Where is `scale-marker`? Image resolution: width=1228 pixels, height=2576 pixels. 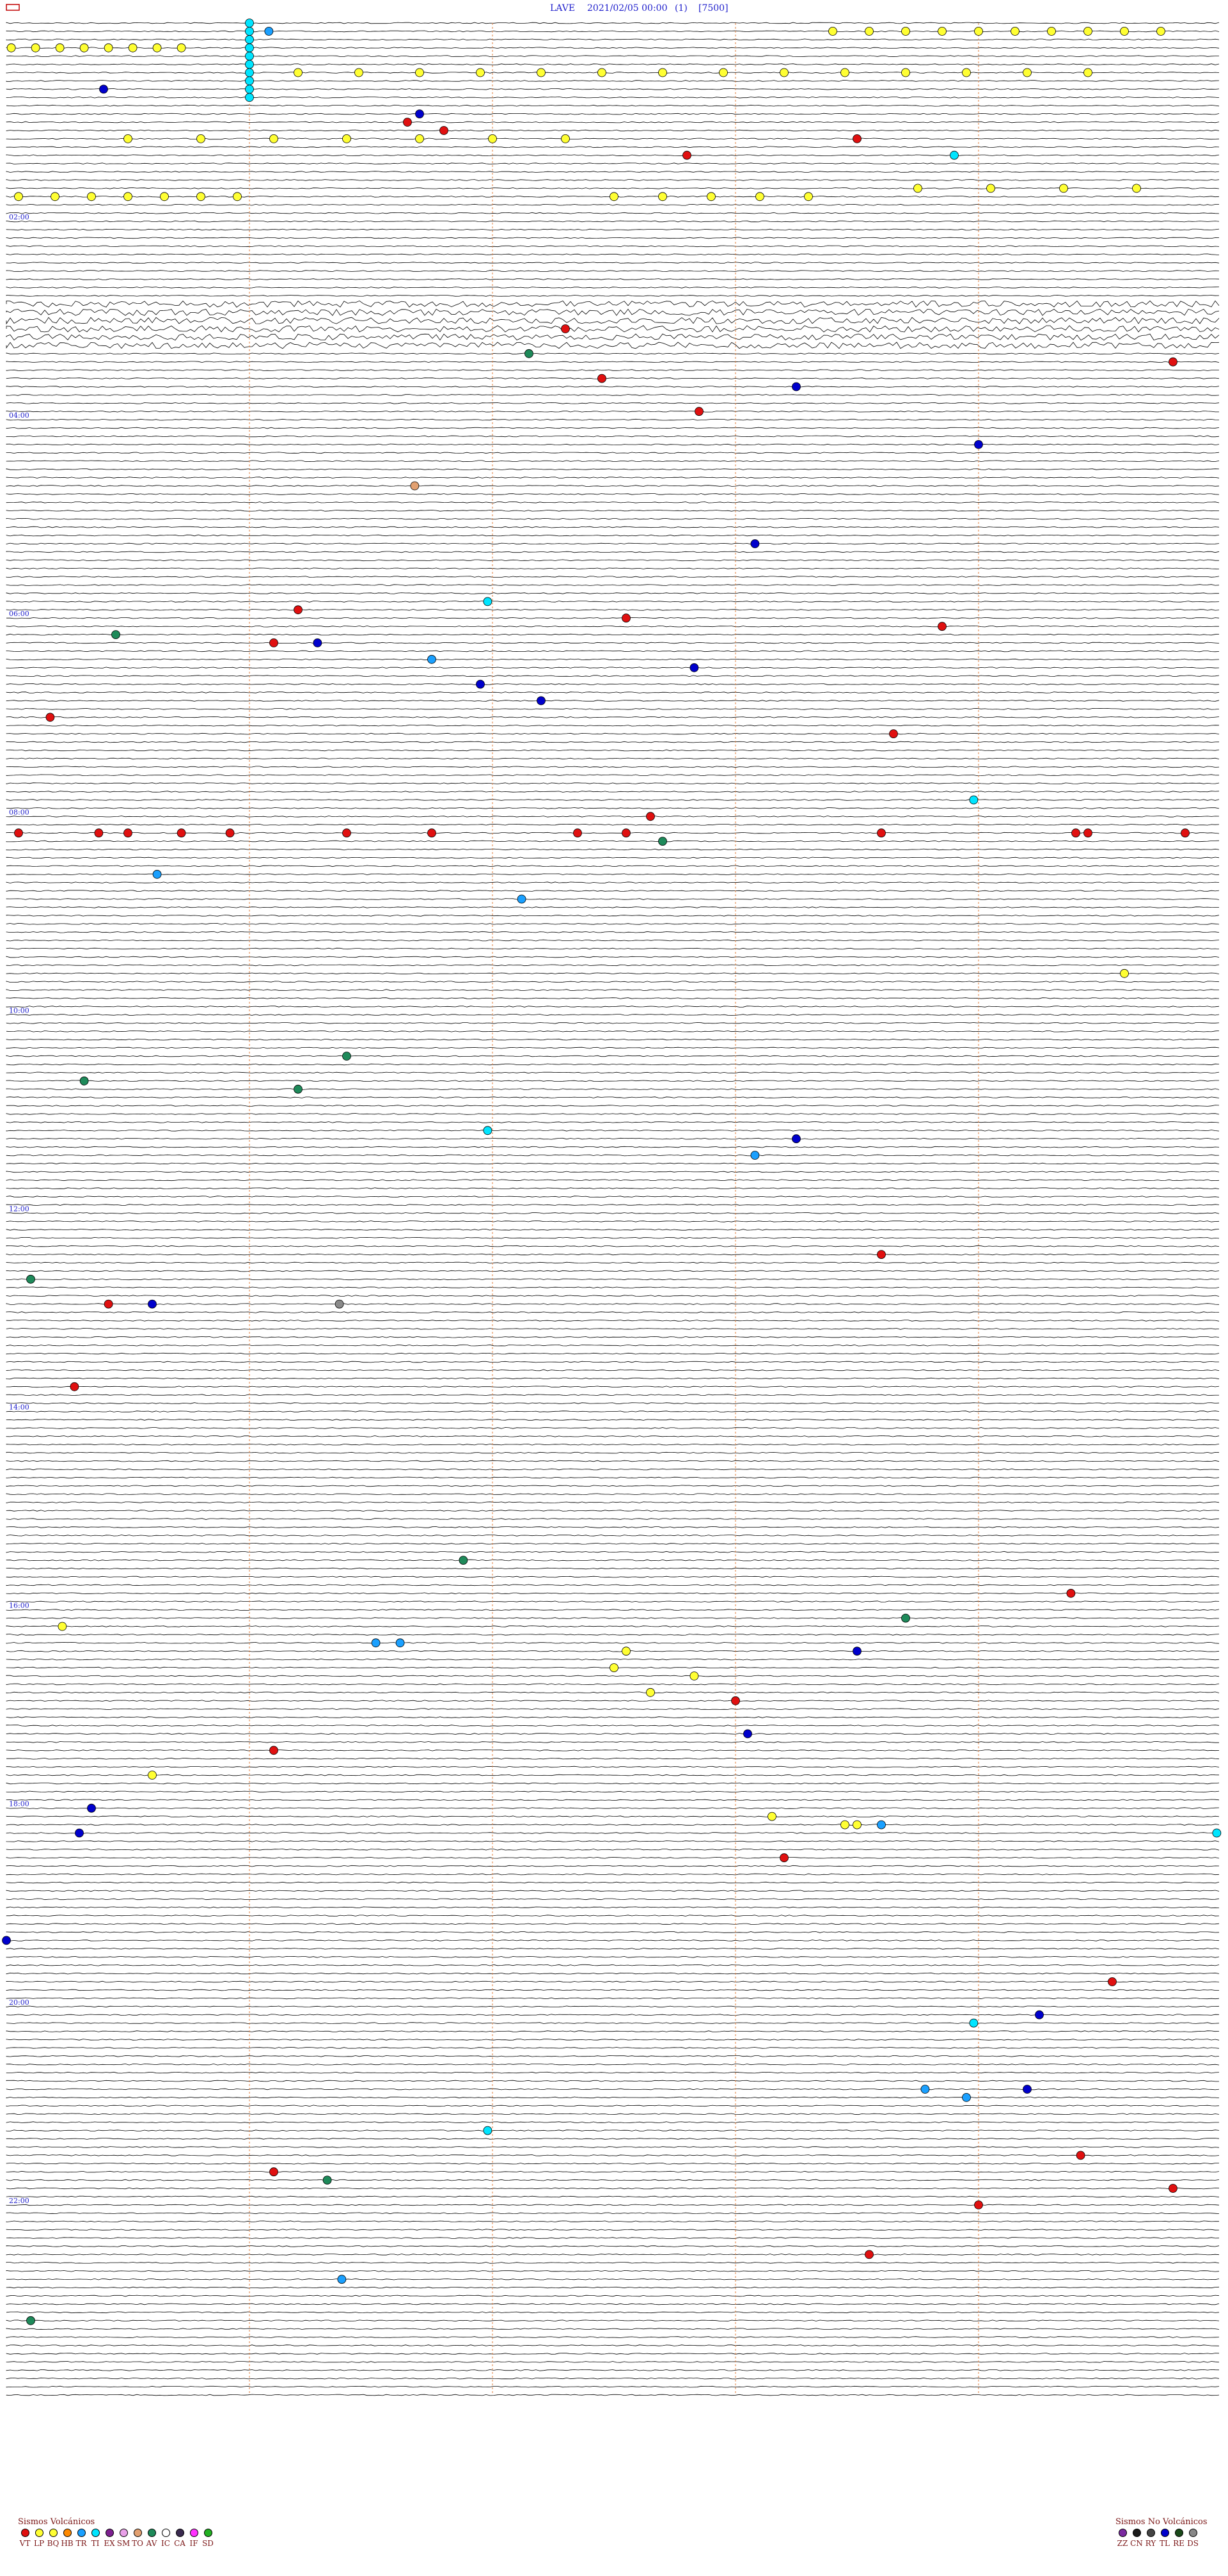
scale-marker is located at coordinates (13, 7).